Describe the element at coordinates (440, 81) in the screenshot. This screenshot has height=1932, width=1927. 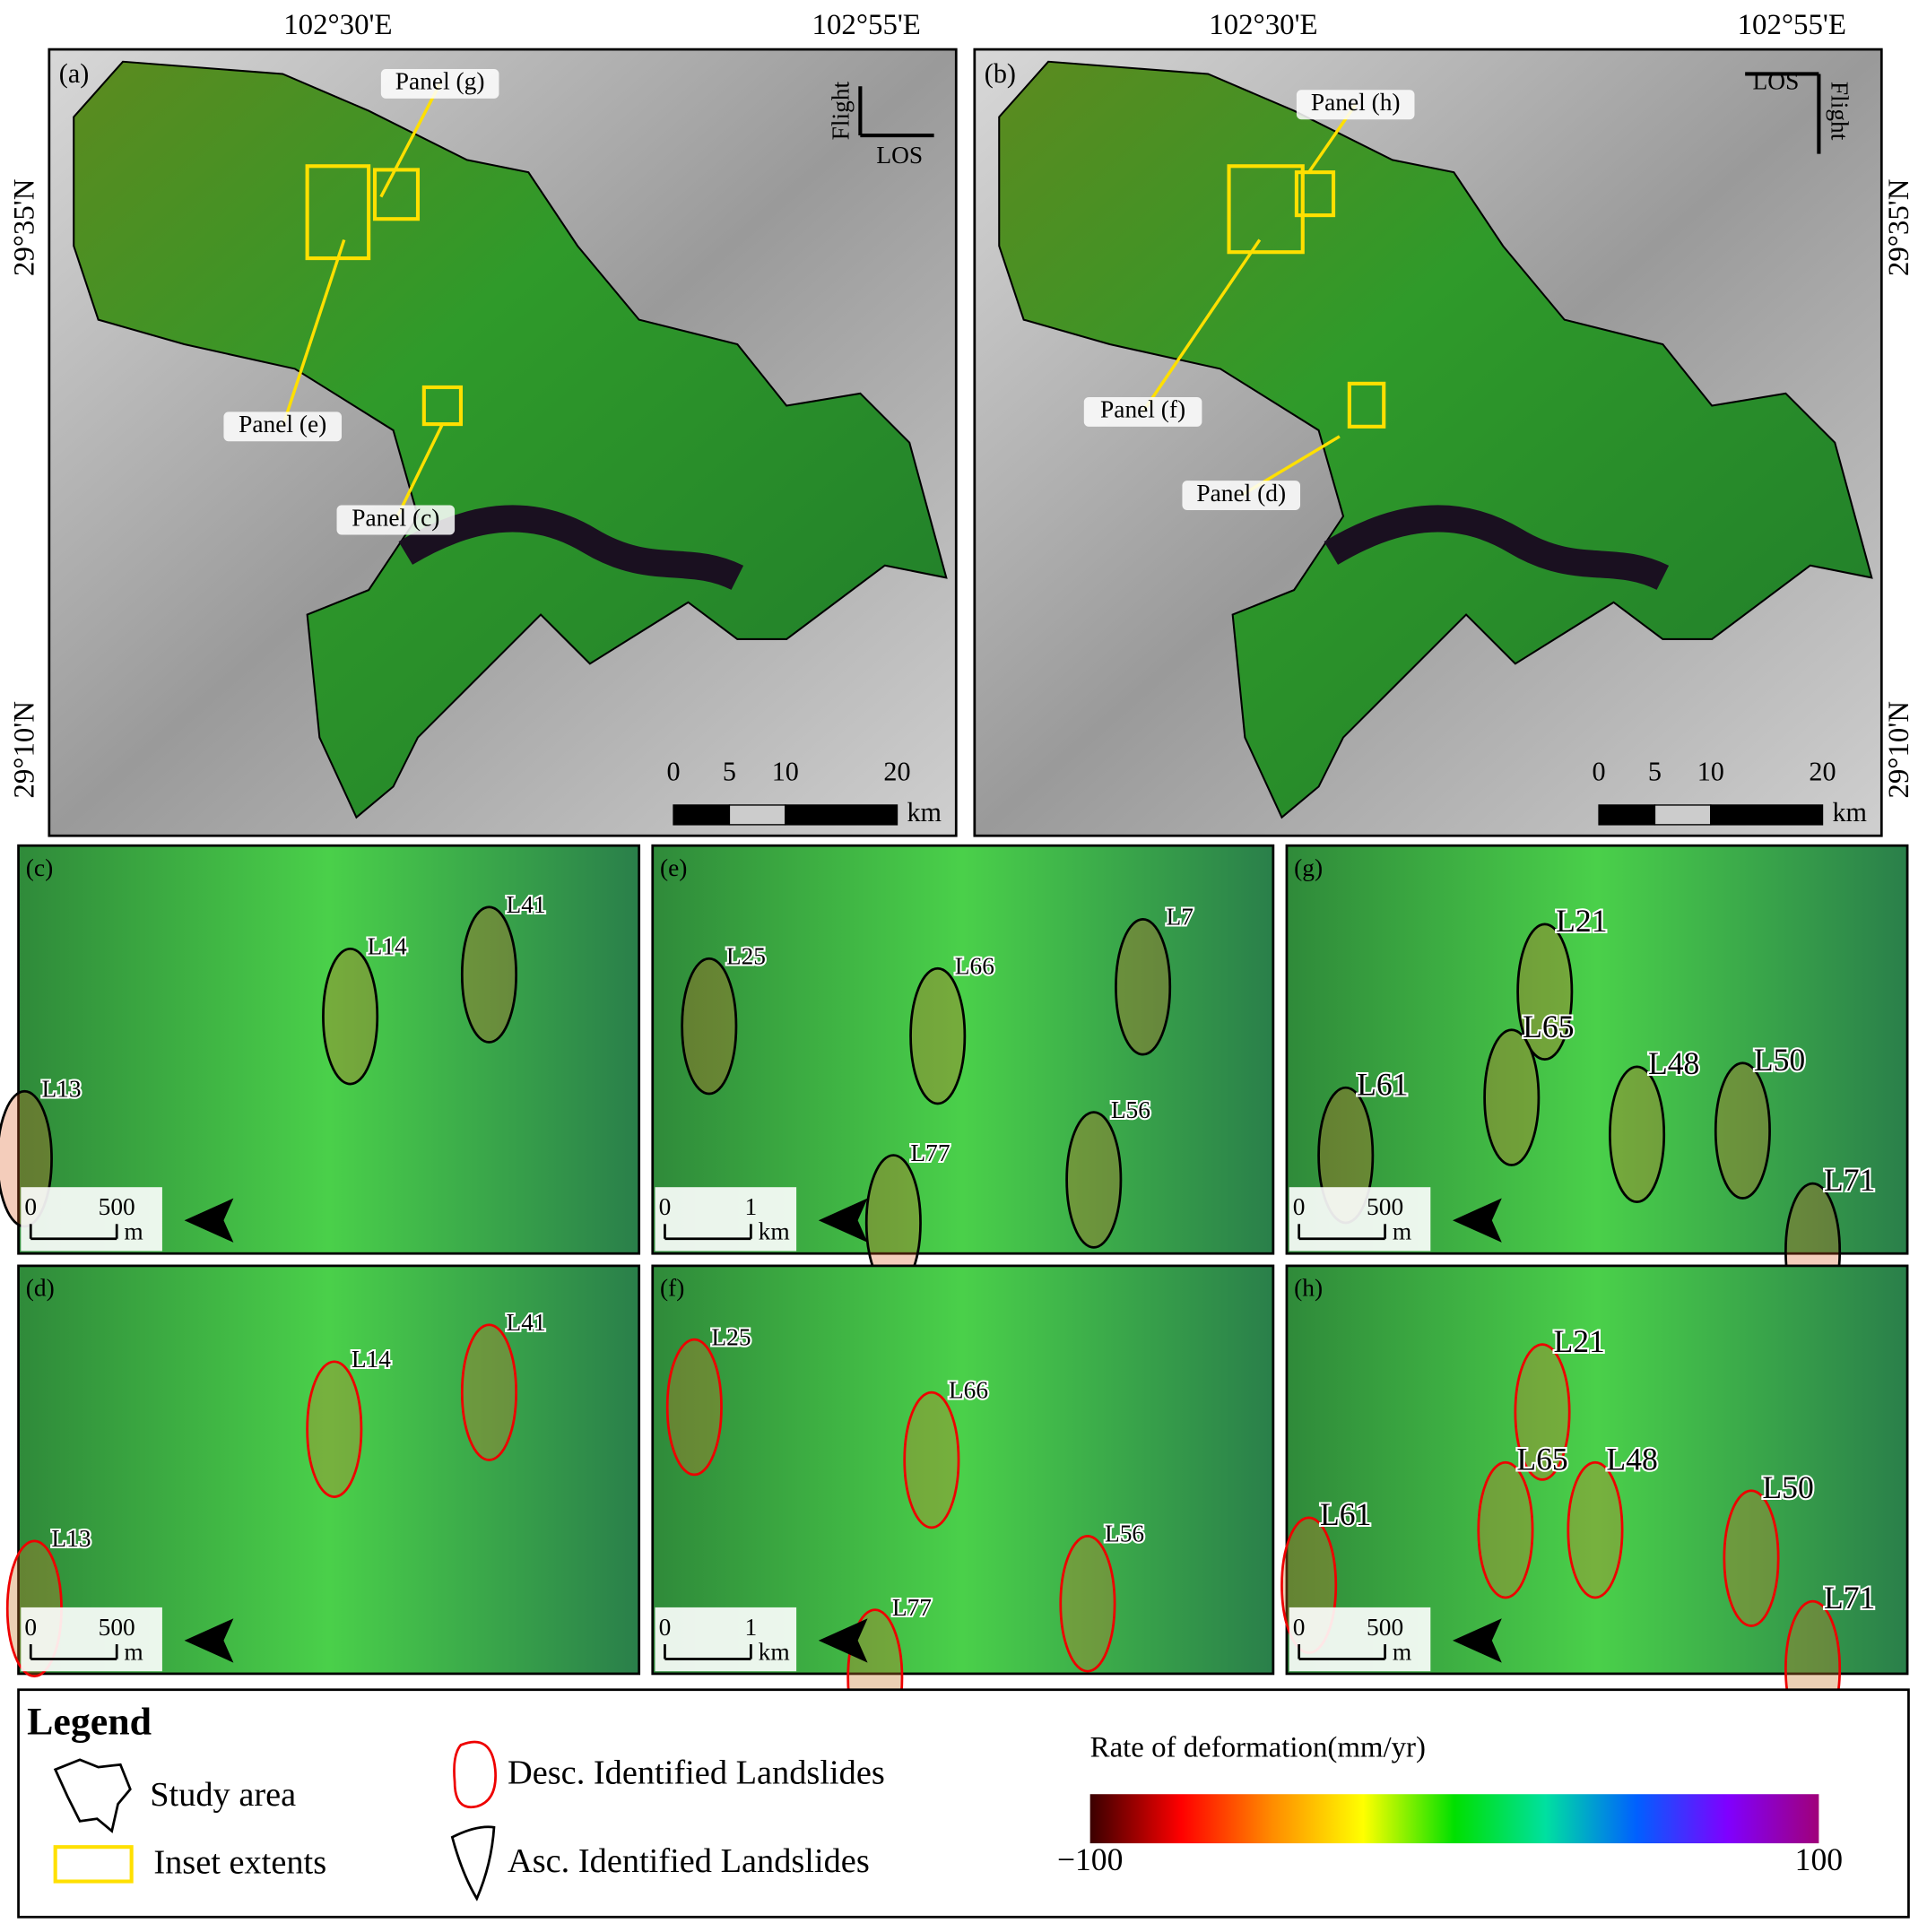
I see `callout-label: Panel (g)` at that location.